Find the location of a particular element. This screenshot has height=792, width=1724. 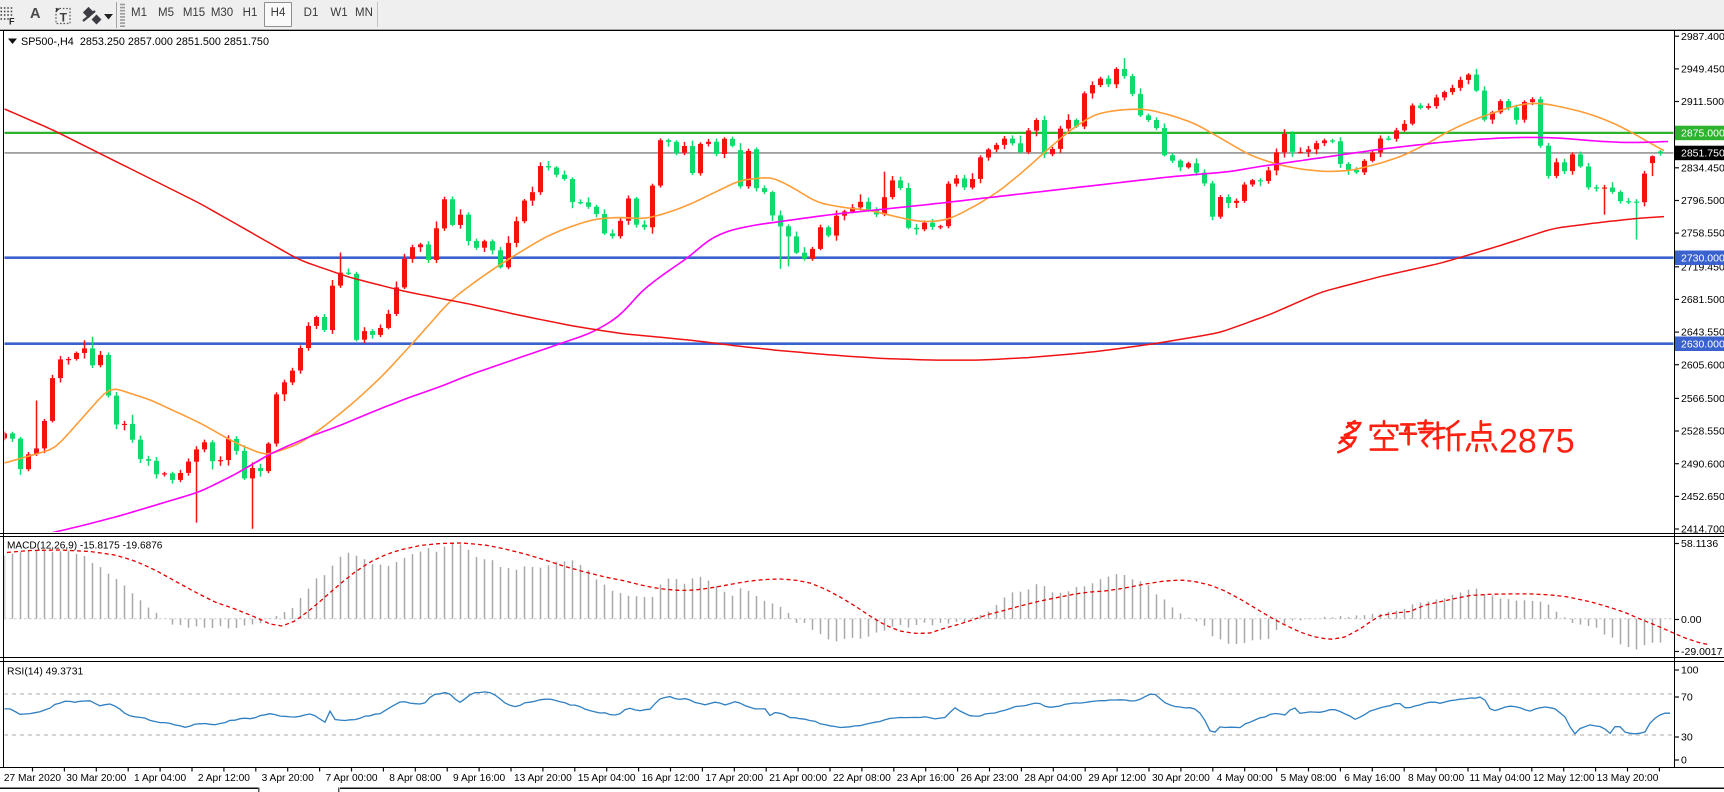

svg-text: 2681.500 is located at coordinates (1702, 300).